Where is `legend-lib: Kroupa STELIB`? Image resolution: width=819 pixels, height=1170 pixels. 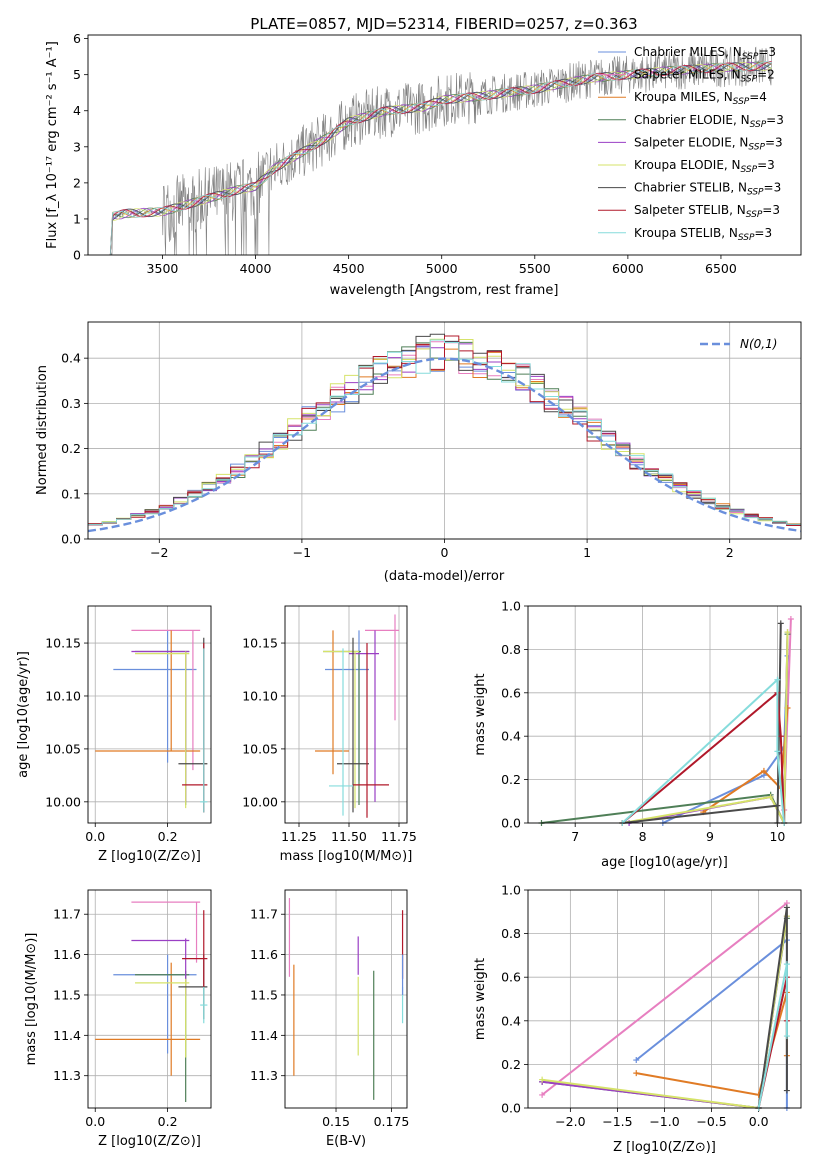
legend-lib: Kroupa STELIB is located at coordinates (677, 233).